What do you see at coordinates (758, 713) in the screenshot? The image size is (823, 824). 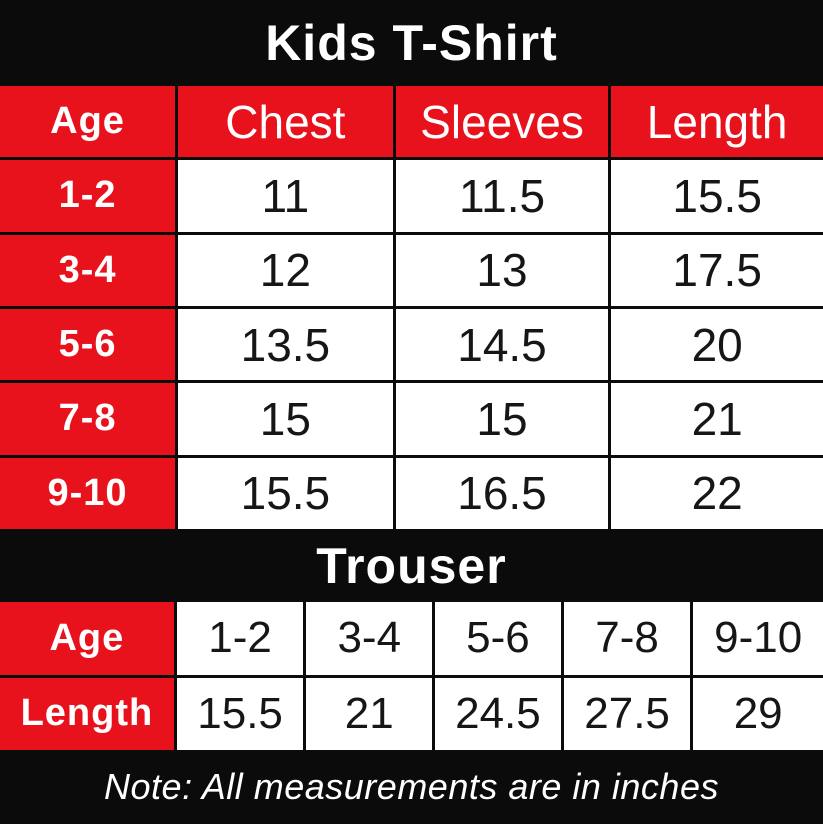 I see `trouser-length-cell: 29` at bounding box center [758, 713].